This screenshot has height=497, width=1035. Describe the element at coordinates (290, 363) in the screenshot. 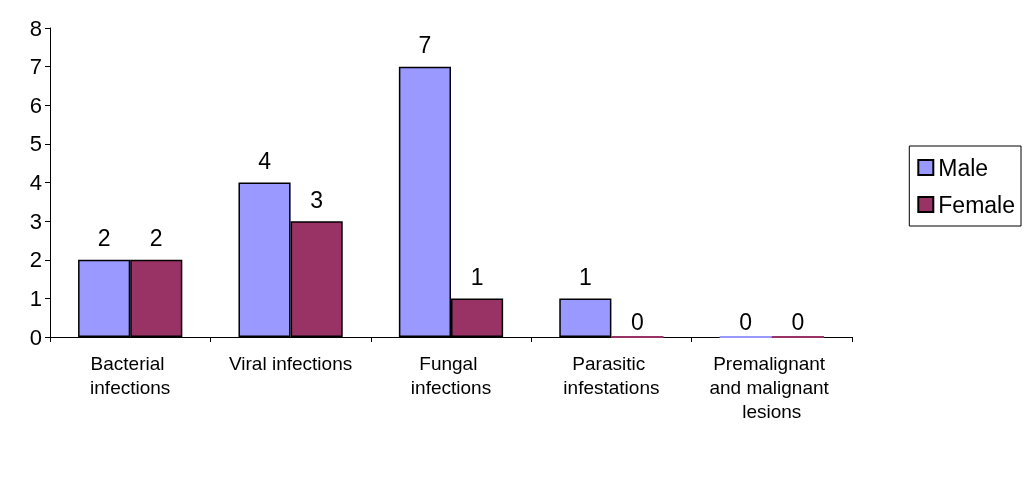

I see `x-tick-label: Viral infections` at that location.